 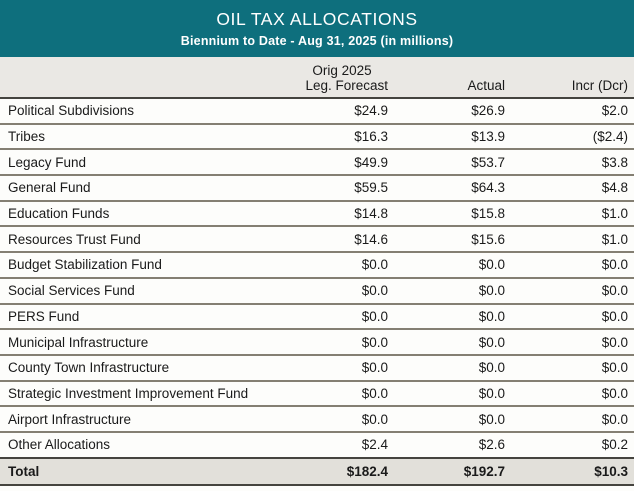 I want to click on total-actual-value: $192.7, so click(x=446, y=471).